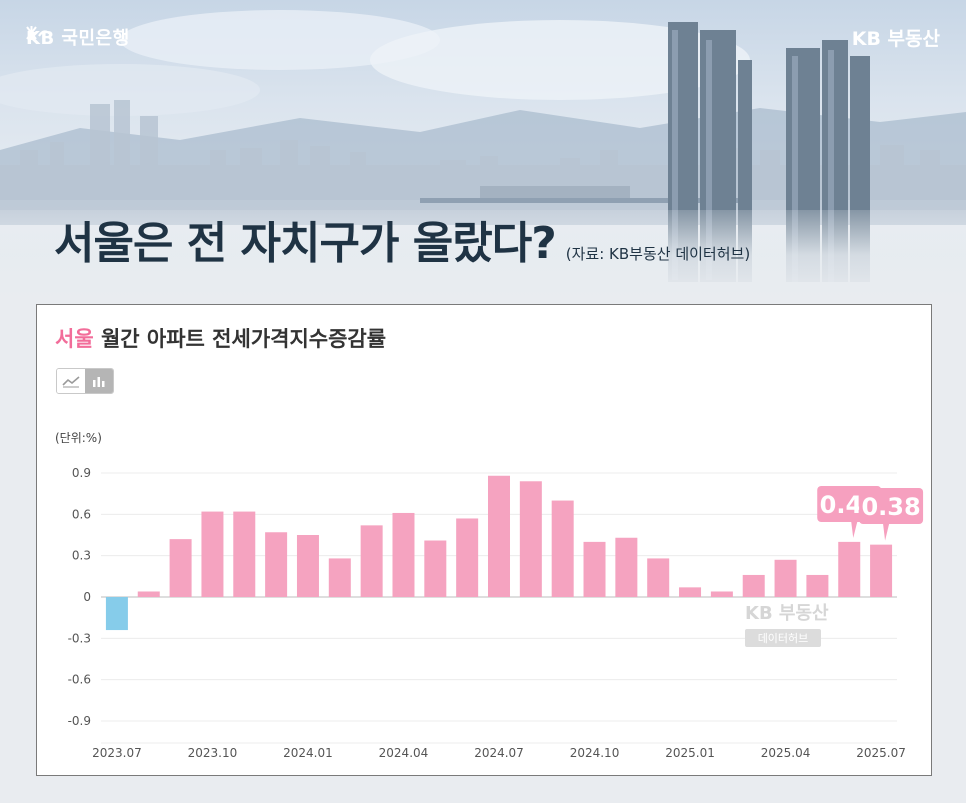 The height and width of the screenshot is (803, 966). Describe the element at coordinates (690, 592) in the screenshot. I see `bar-2025.01` at that location.